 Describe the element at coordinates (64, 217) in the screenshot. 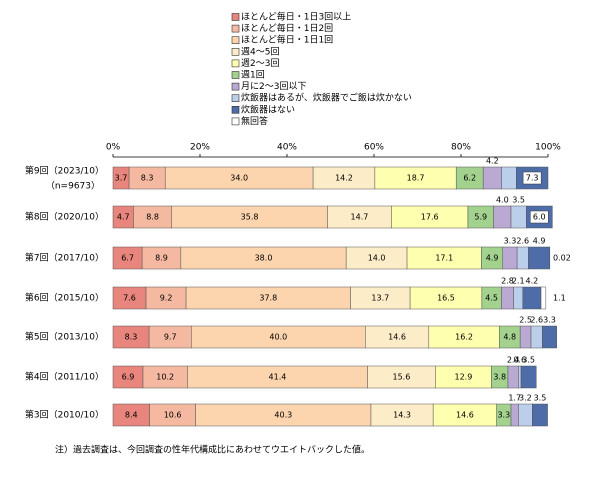

I see `category-label: 第8回（2020/10）` at that location.